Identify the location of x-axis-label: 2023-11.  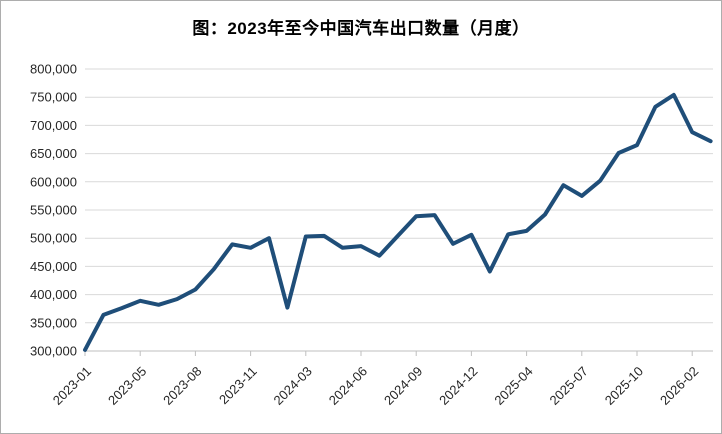
(238, 386).